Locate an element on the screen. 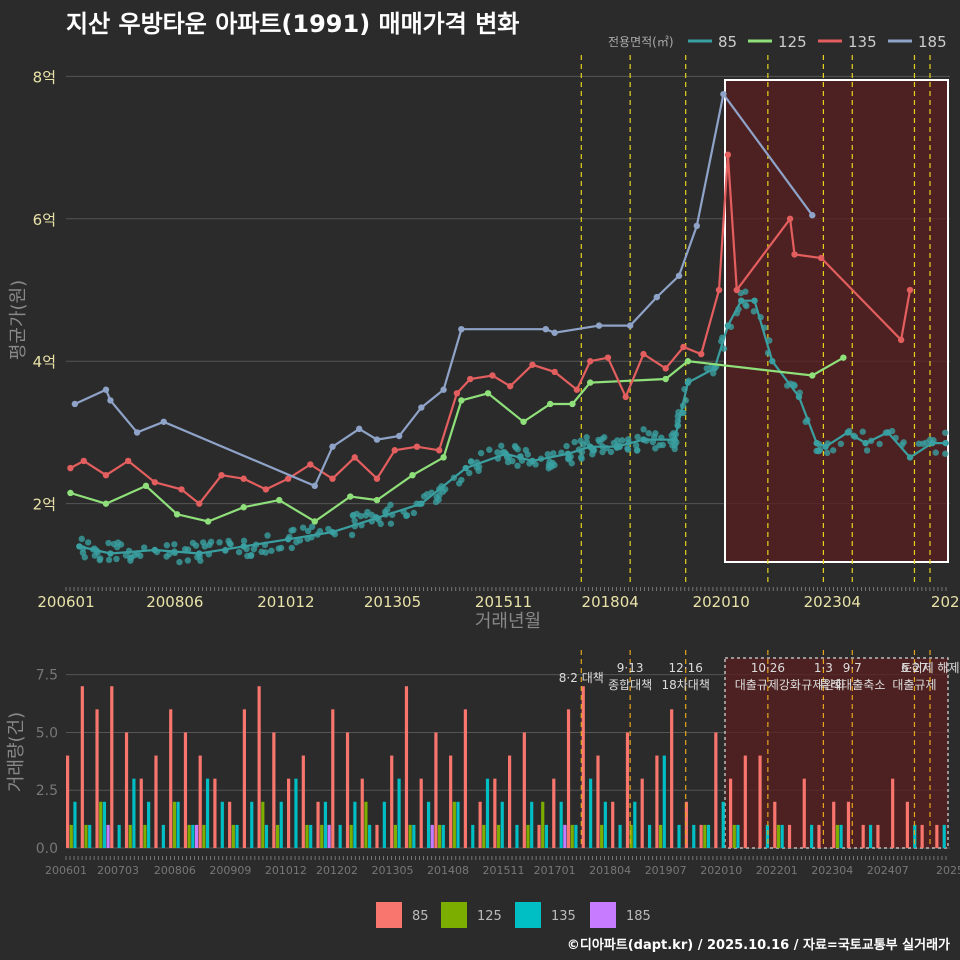 Image resolution: width=960 pixels, height=960 pixels. bar-x-tick-label: 2025 is located at coordinates (948, 870).